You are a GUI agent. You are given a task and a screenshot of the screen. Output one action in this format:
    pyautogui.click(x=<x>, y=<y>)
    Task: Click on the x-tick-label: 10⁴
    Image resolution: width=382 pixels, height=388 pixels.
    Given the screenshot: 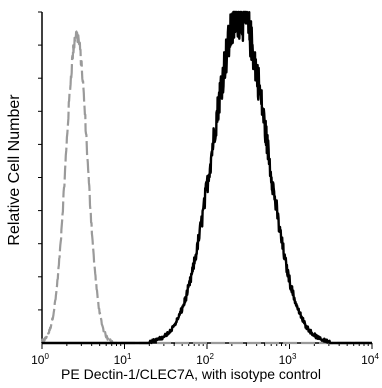 What is the action you would take?
    pyautogui.click(x=370, y=359)
    